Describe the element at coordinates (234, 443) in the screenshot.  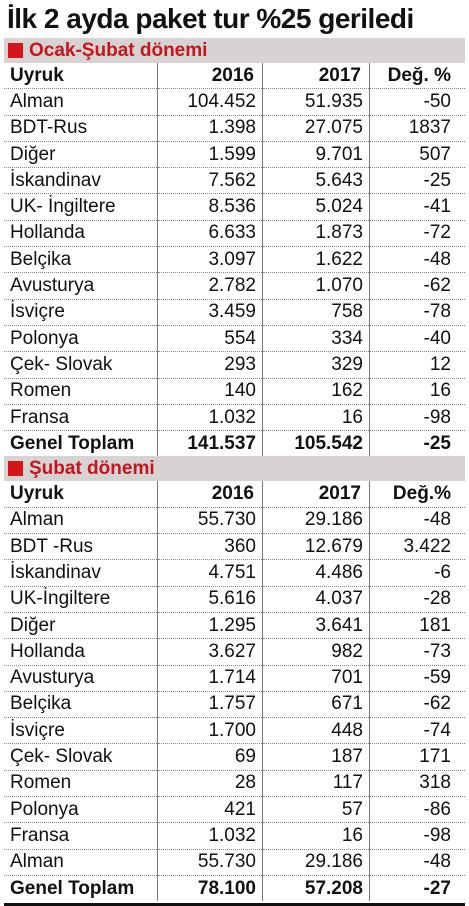
I see `table-total-row: Genel Toplam 141.537 105.542 -25` at that location.